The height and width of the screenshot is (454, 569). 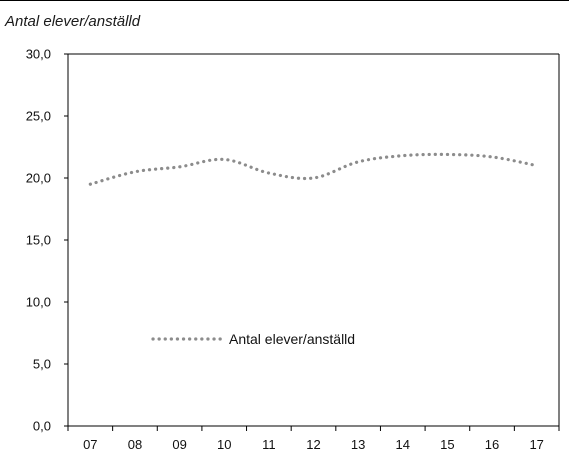 I want to click on x-axis-ticks: 07 08 09 10 11 12 13 14 15 16 17, so click(x=313, y=439).